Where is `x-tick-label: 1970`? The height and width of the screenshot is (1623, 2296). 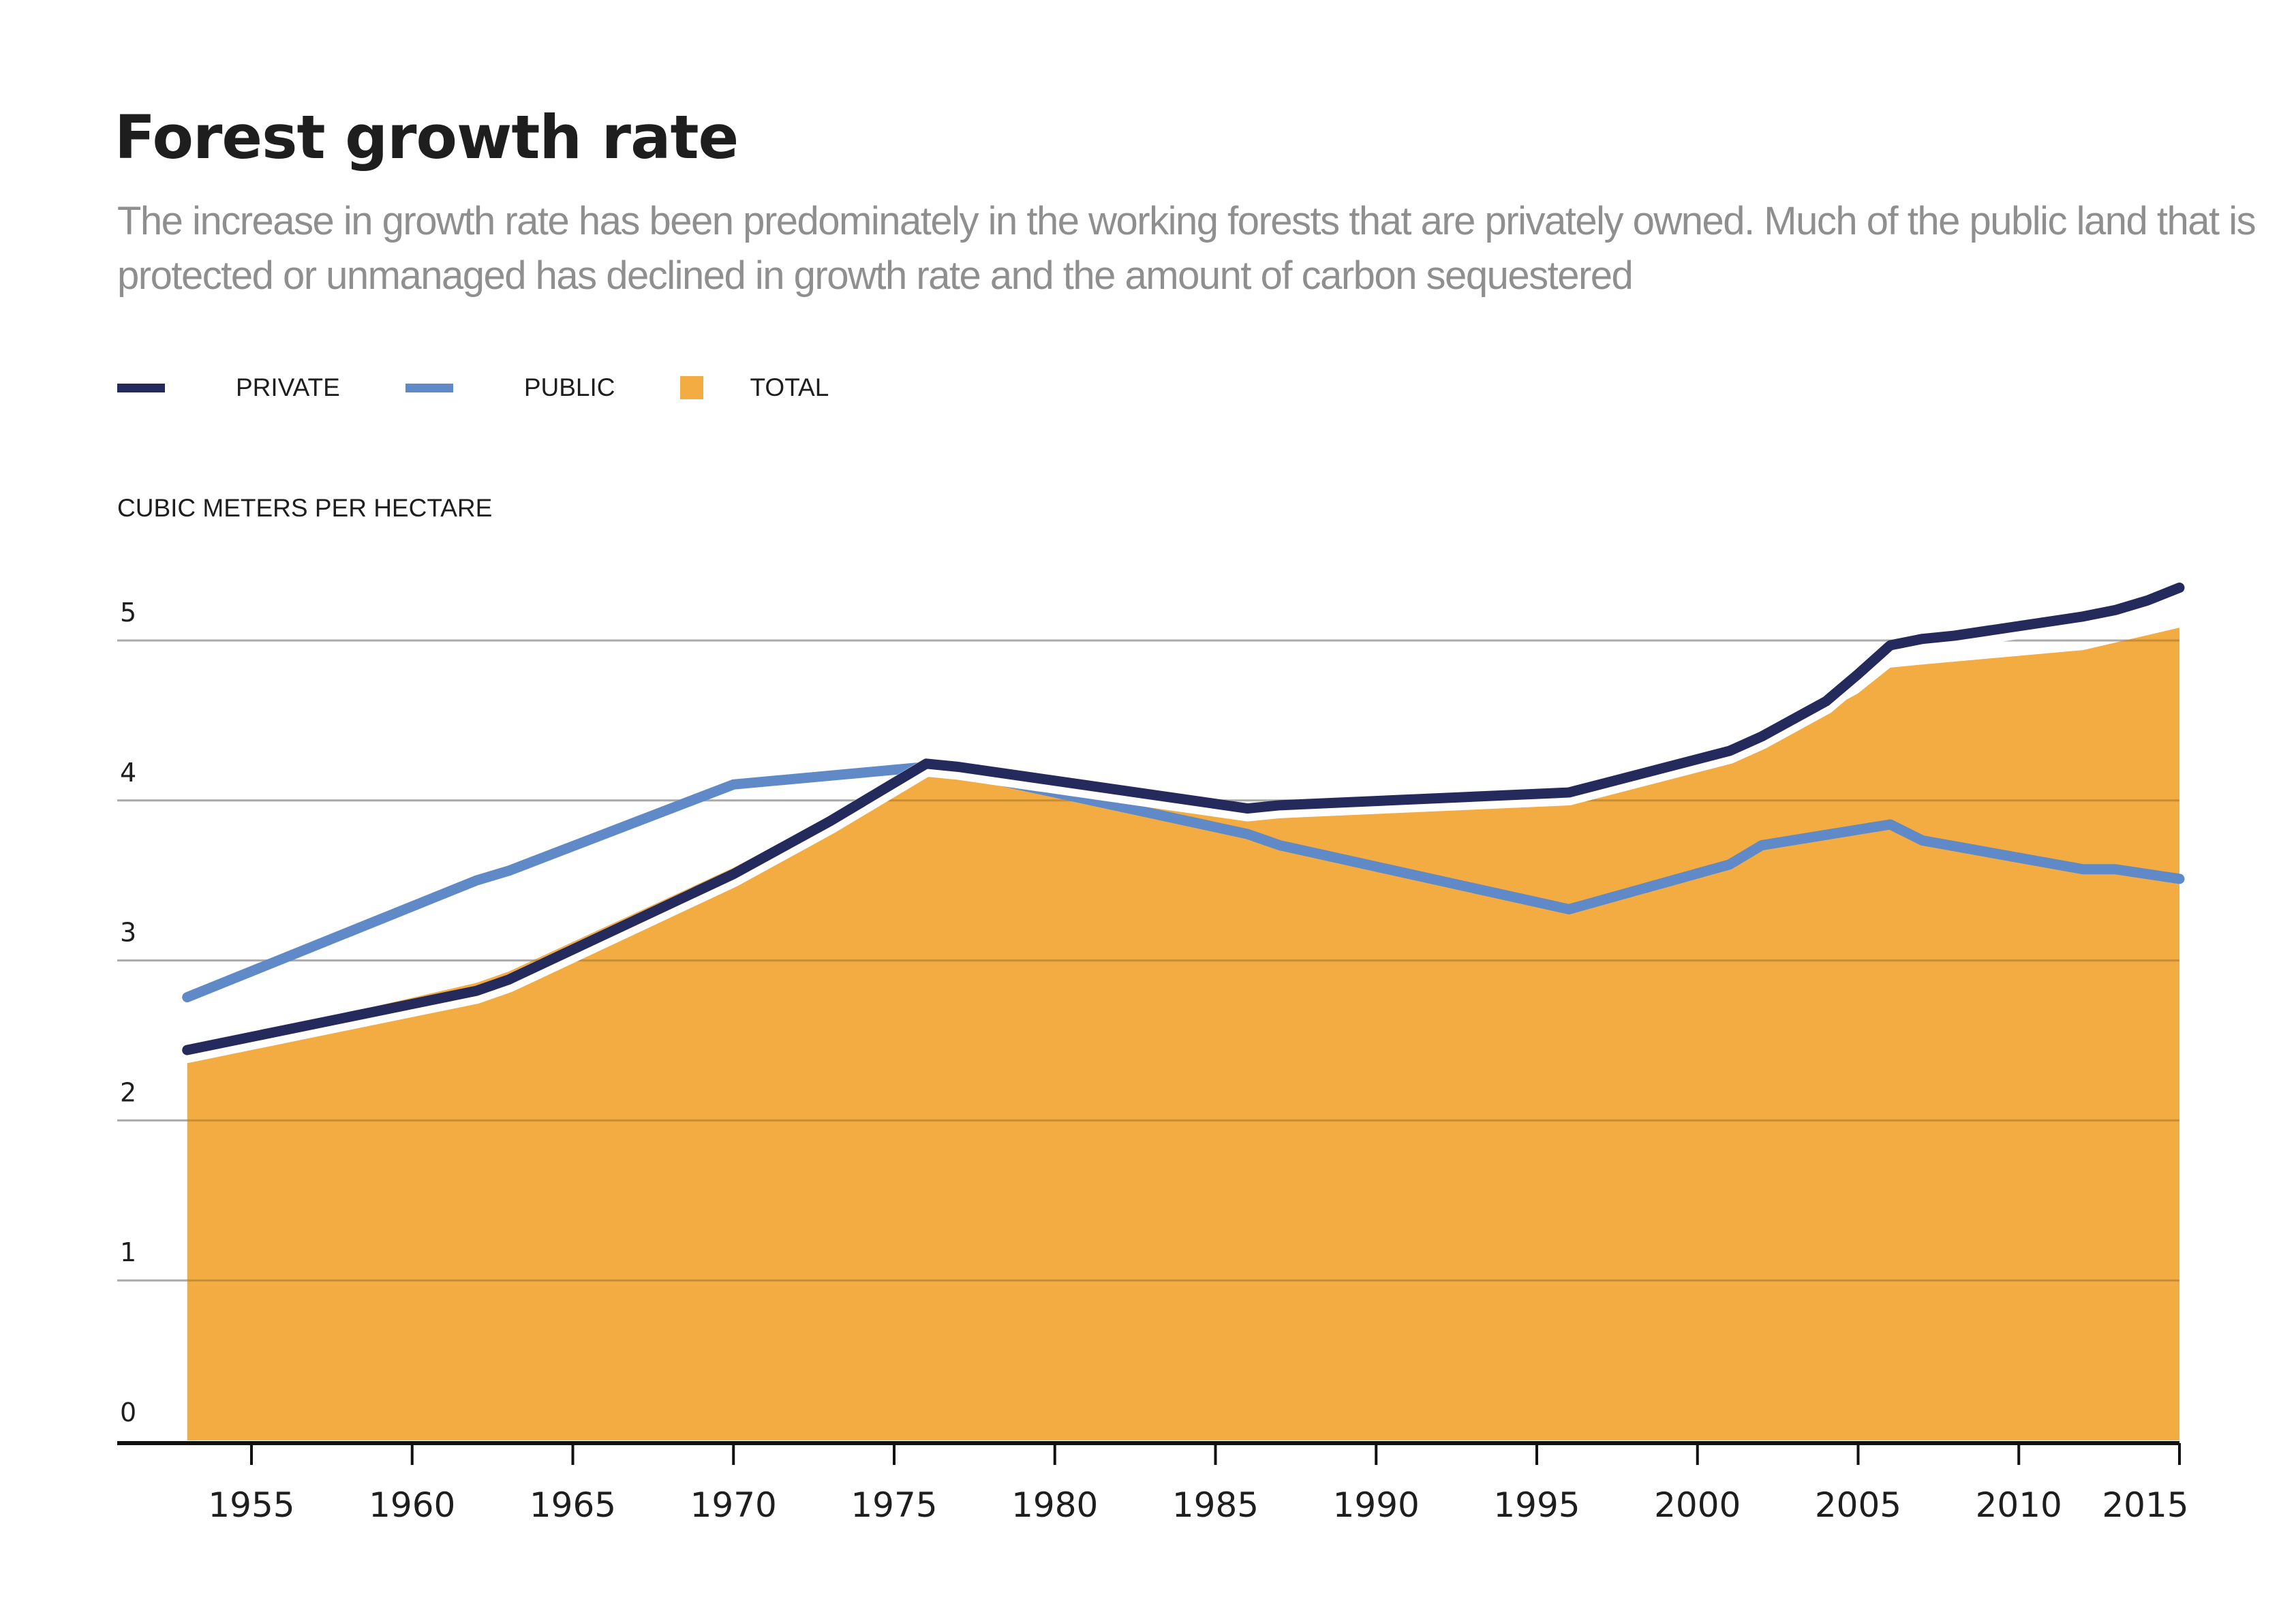
x-tick-label: 1970 is located at coordinates (734, 1505).